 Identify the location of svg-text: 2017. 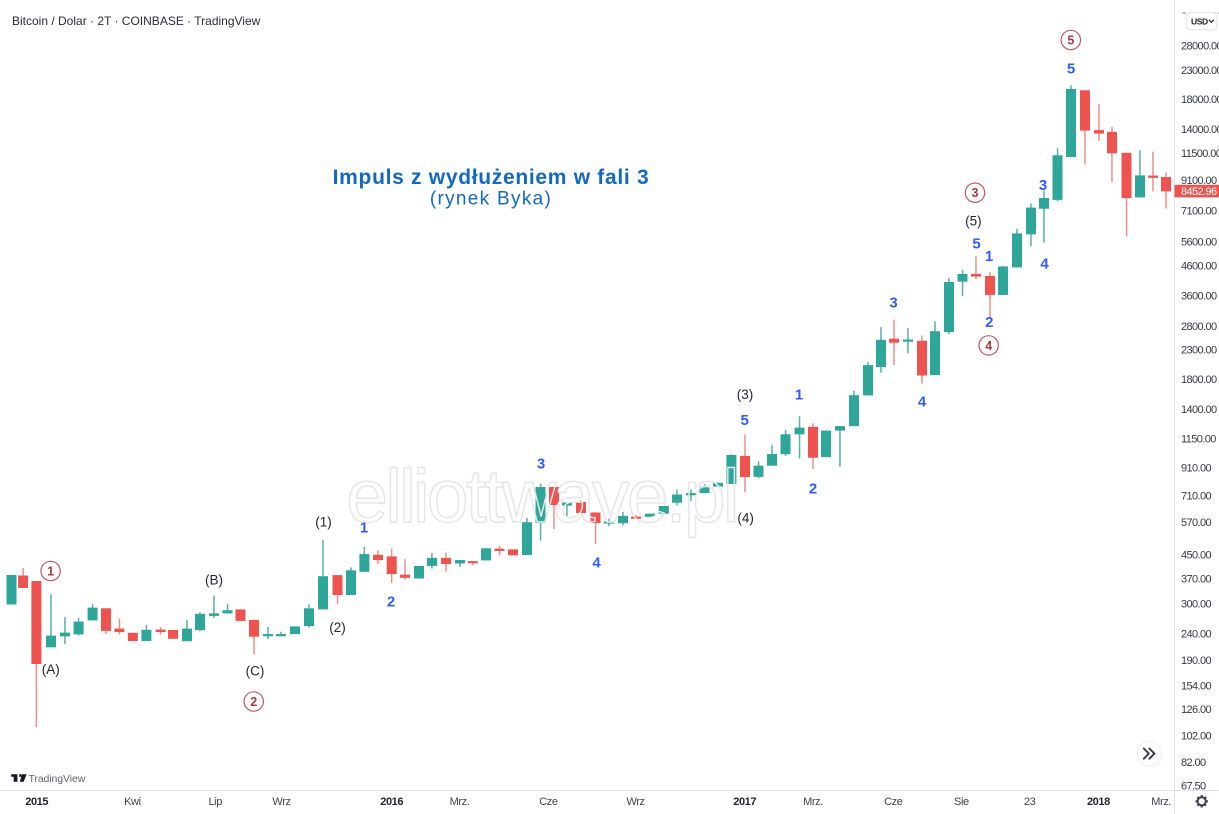
(744, 802).